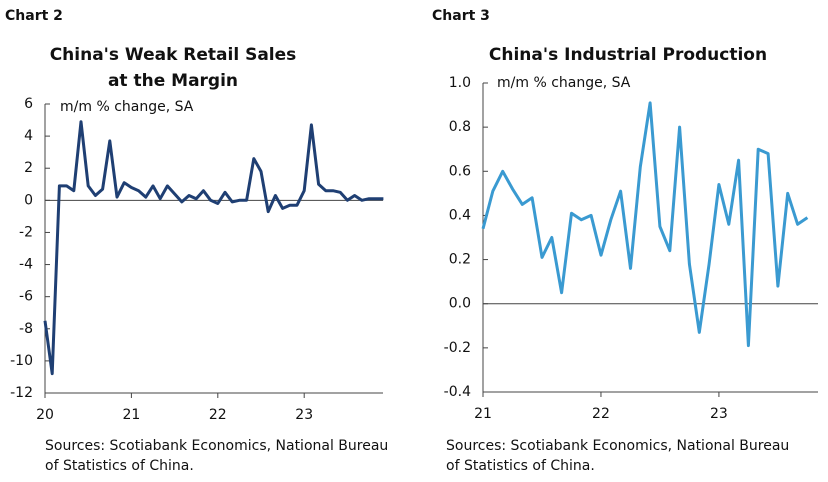  What do you see at coordinates (45, 415) in the screenshot?
I see `x-tick-label: 20` at bounding box center [45, 415].